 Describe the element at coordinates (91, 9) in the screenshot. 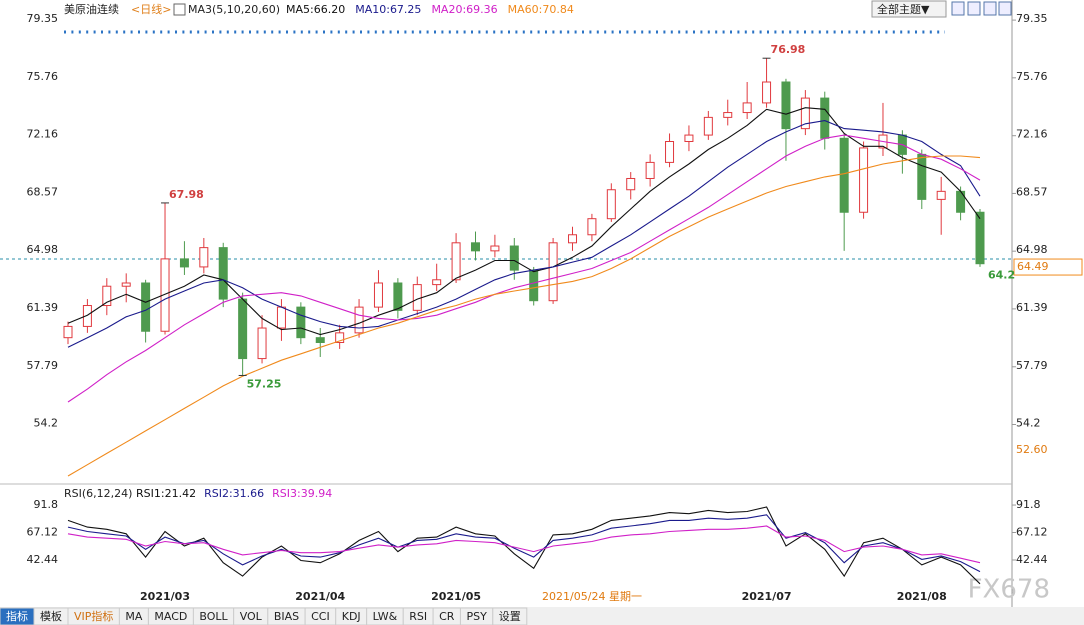

I see `symbol: 美原油连续` at that location.